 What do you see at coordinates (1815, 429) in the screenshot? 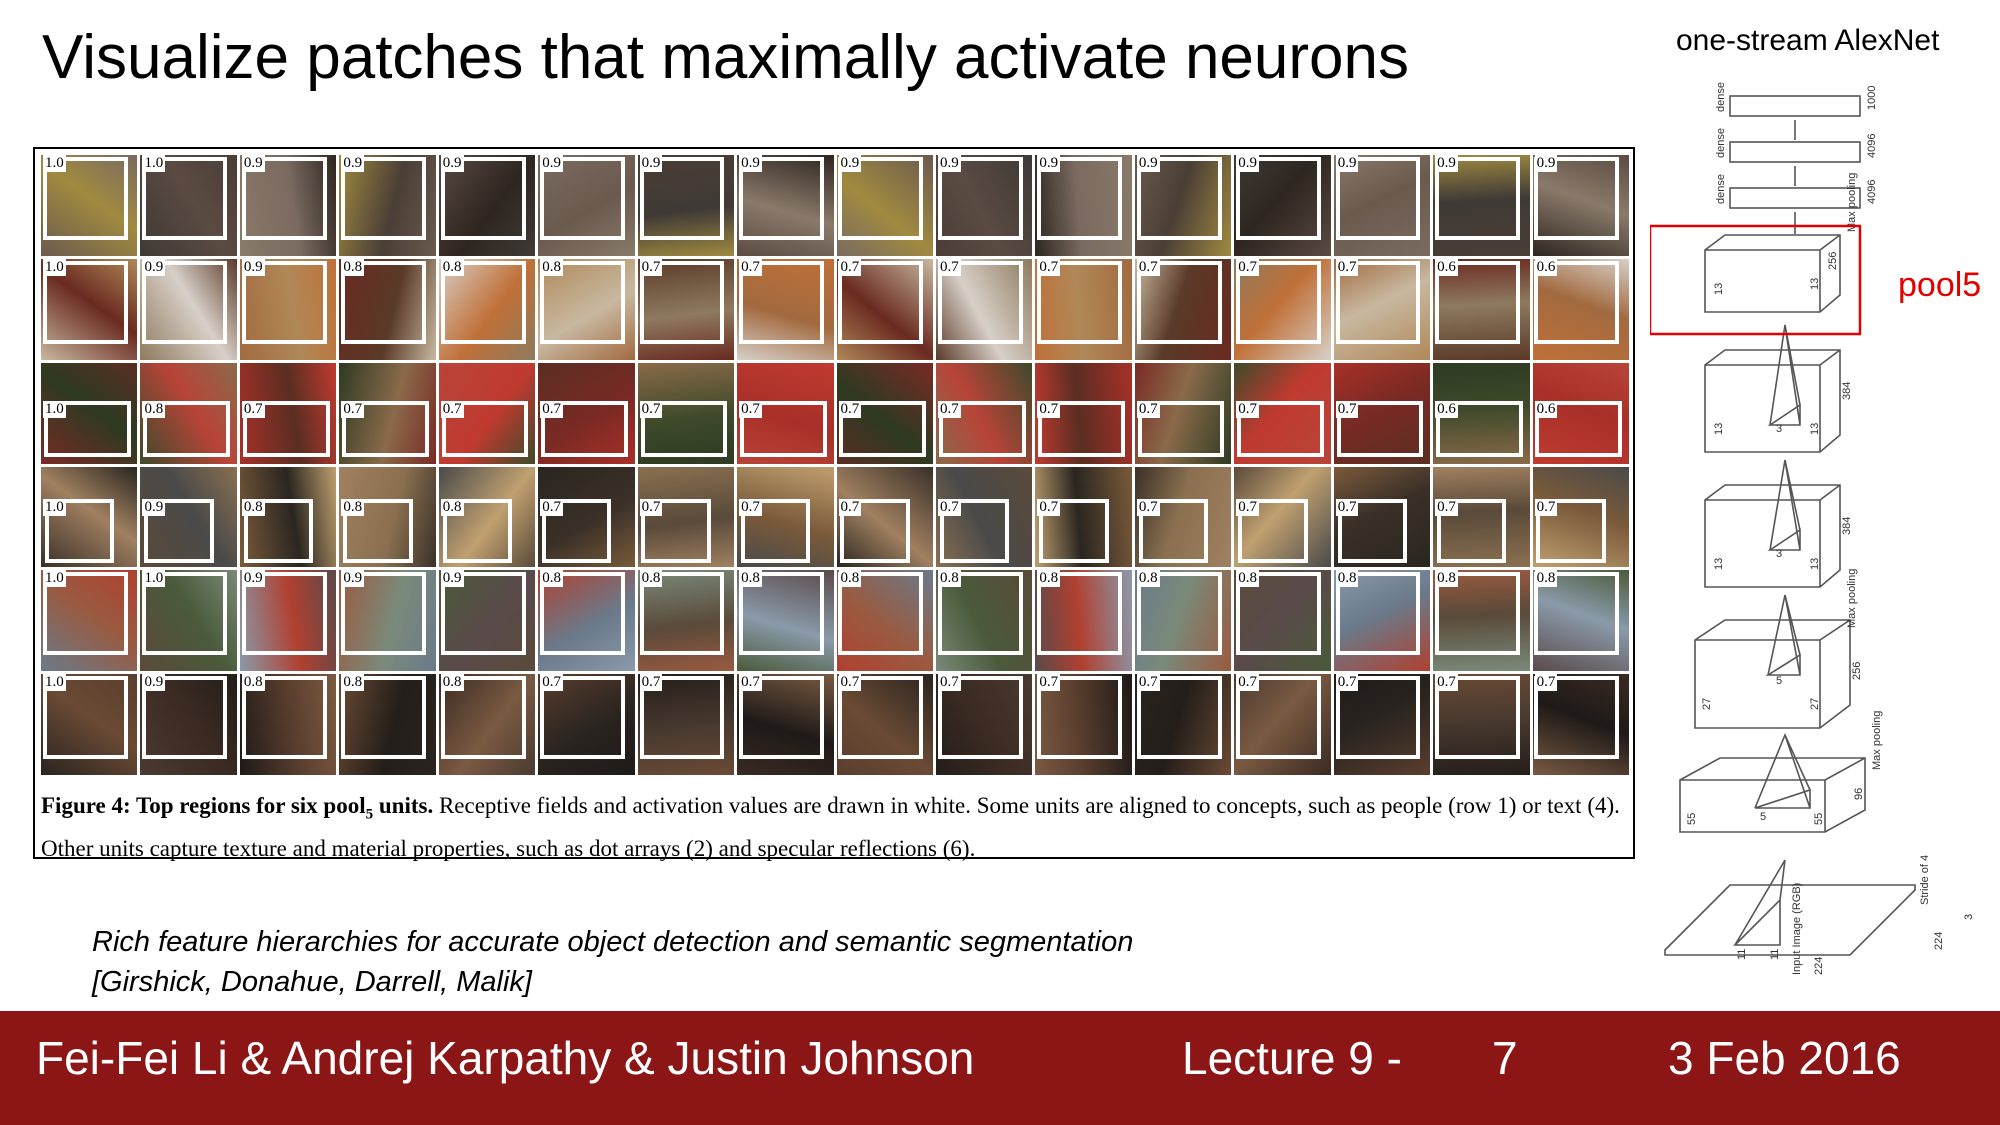
I see `conv5-h: 13` at bounding box center [1815, 429].